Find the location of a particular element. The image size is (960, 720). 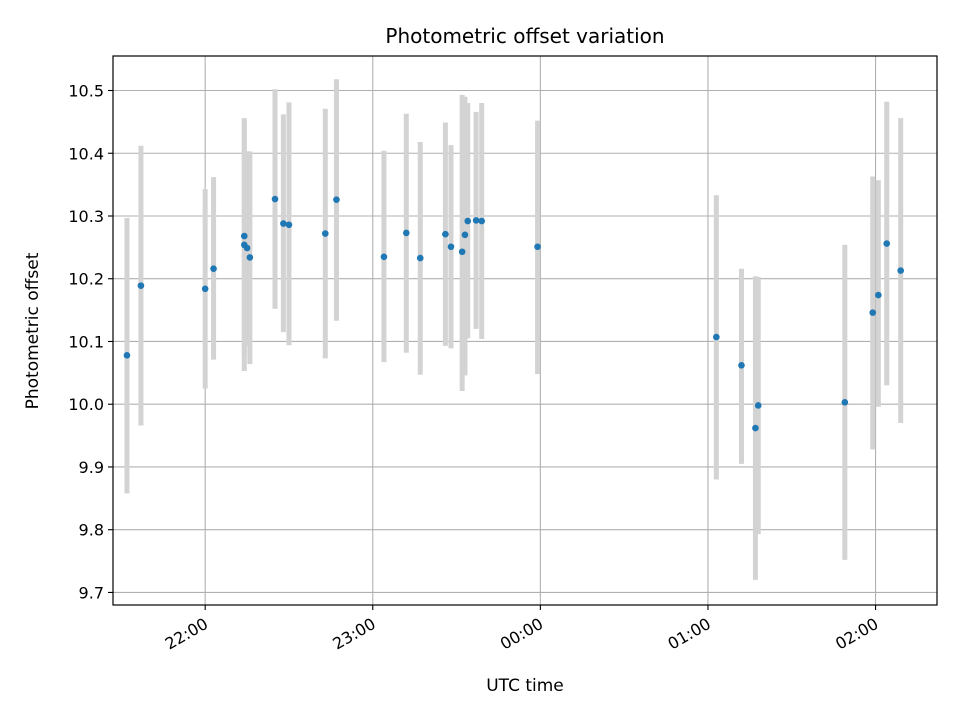

chart-title: Photometric offset variation is located at coordinates (524, 36).